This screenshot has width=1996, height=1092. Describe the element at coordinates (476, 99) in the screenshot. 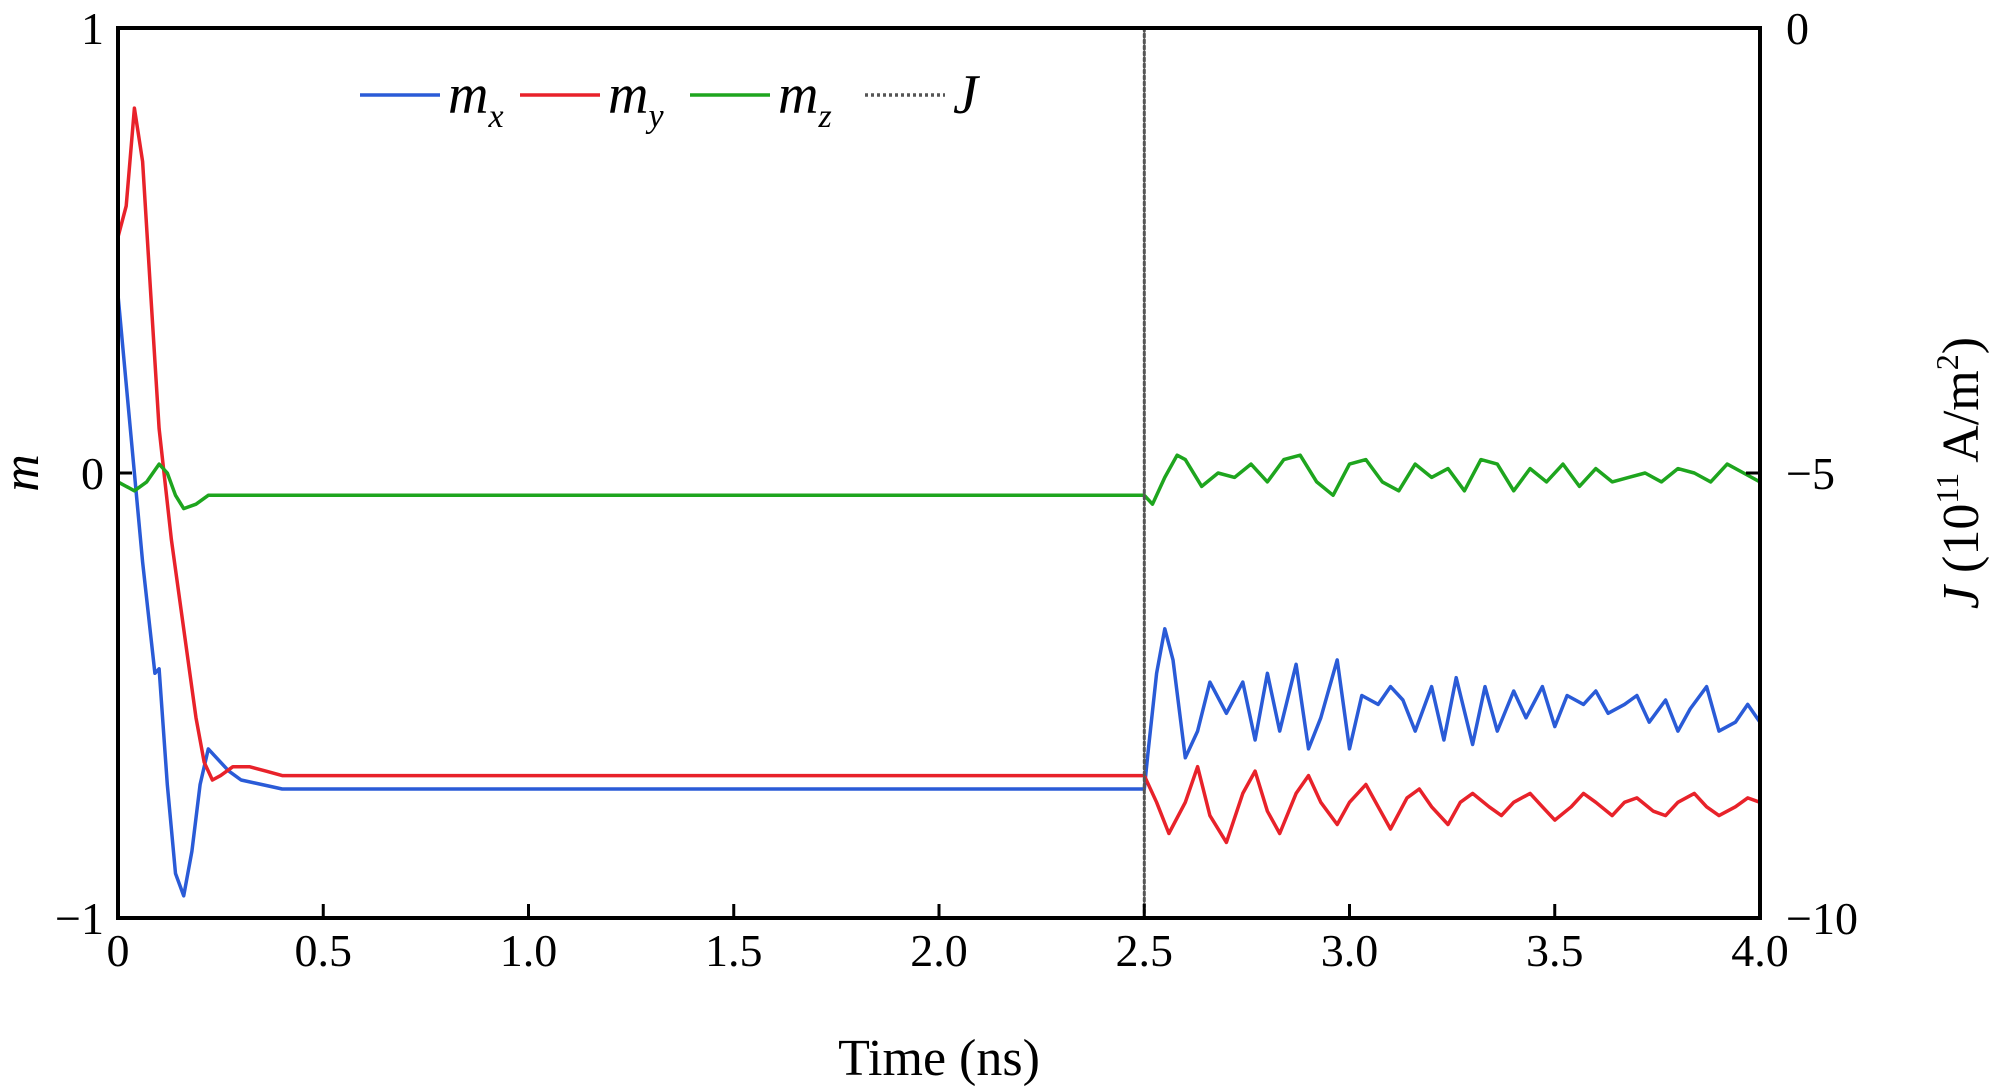

I see `legend-label-mx: mx` at that location.